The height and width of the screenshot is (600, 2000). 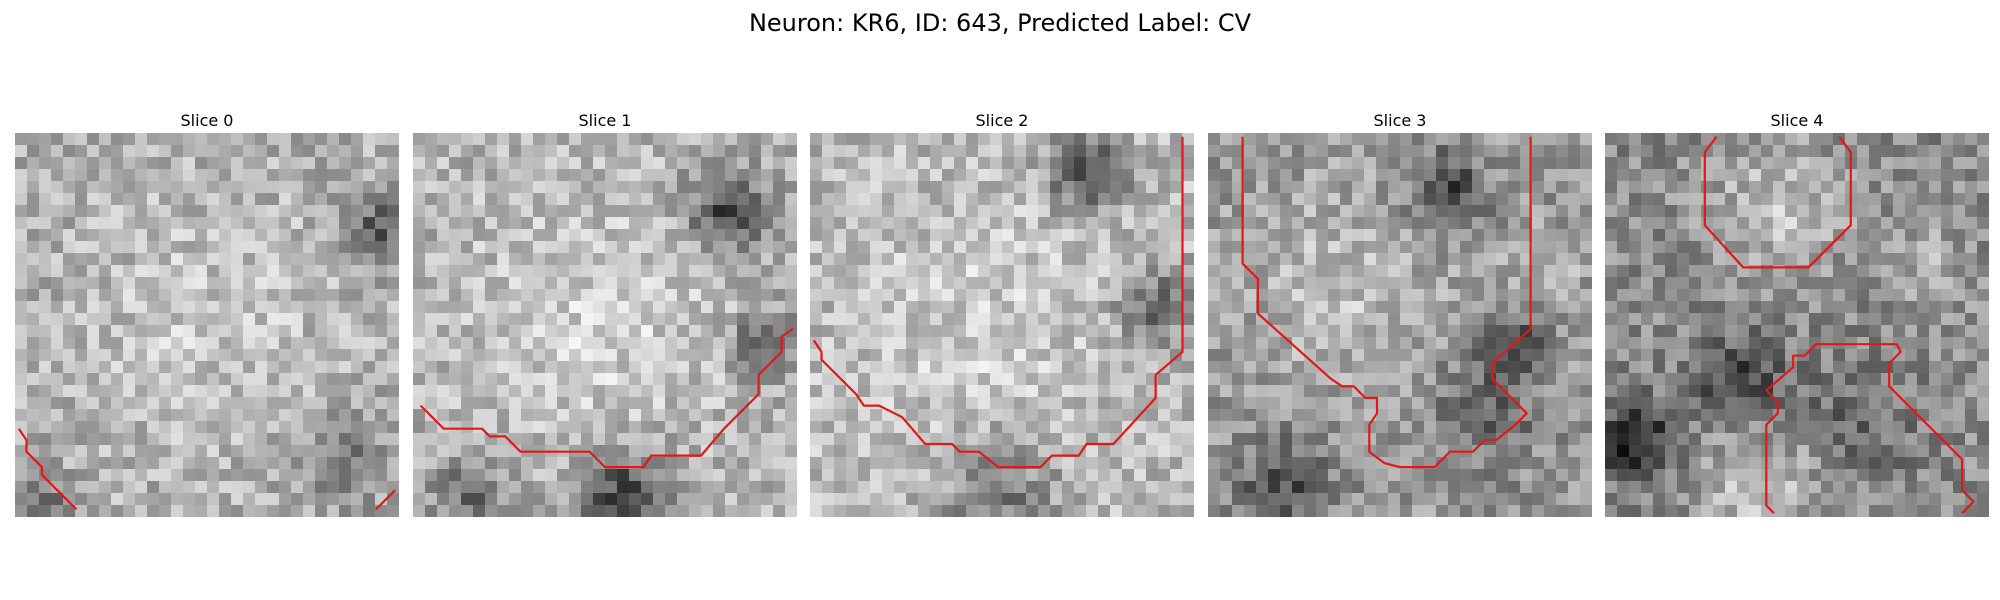 I want to click on slice-panel-3: Slice 3, so click(x=1400, y=314).